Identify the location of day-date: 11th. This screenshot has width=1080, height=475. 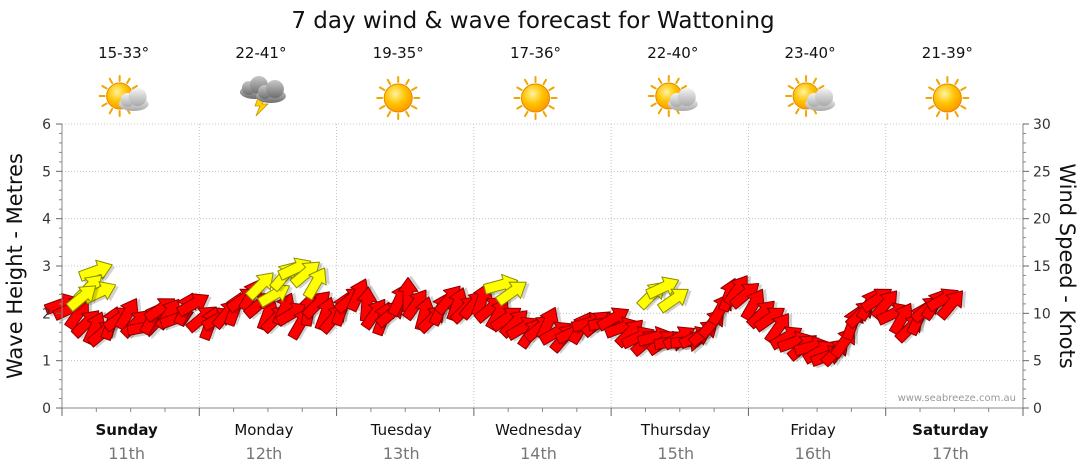
(126, 453).